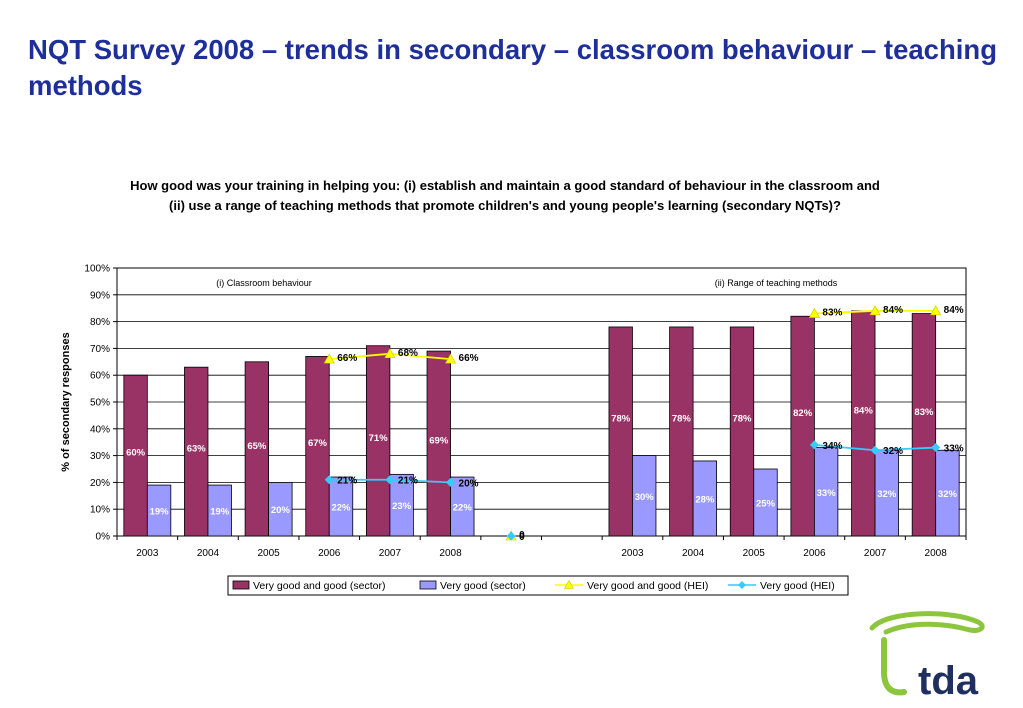 The height and width of the screenshot is (708, 1023). Describe the element at coordinates (875, 553) in the screenshot. I see `x-tick-label: 2007` at that location.